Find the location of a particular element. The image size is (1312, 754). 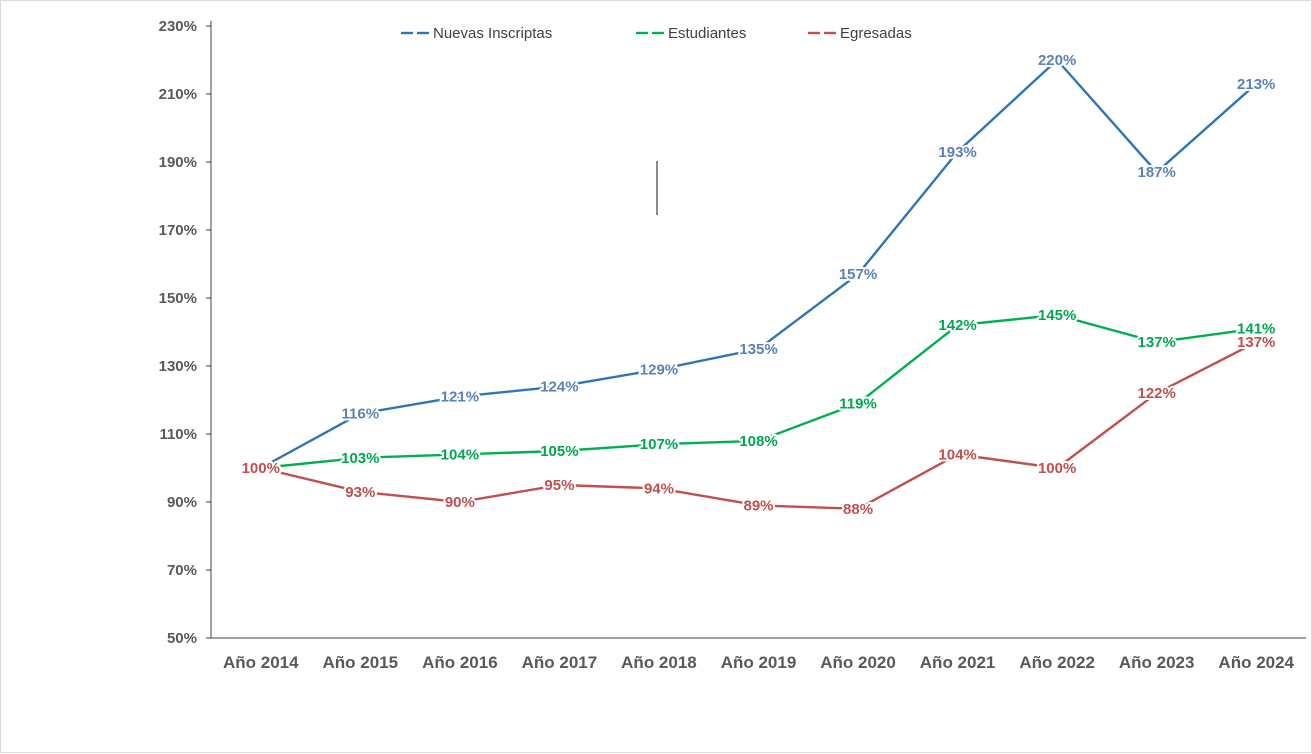

x-tick-label: Año 2015 is located at coordinates (361, 662).